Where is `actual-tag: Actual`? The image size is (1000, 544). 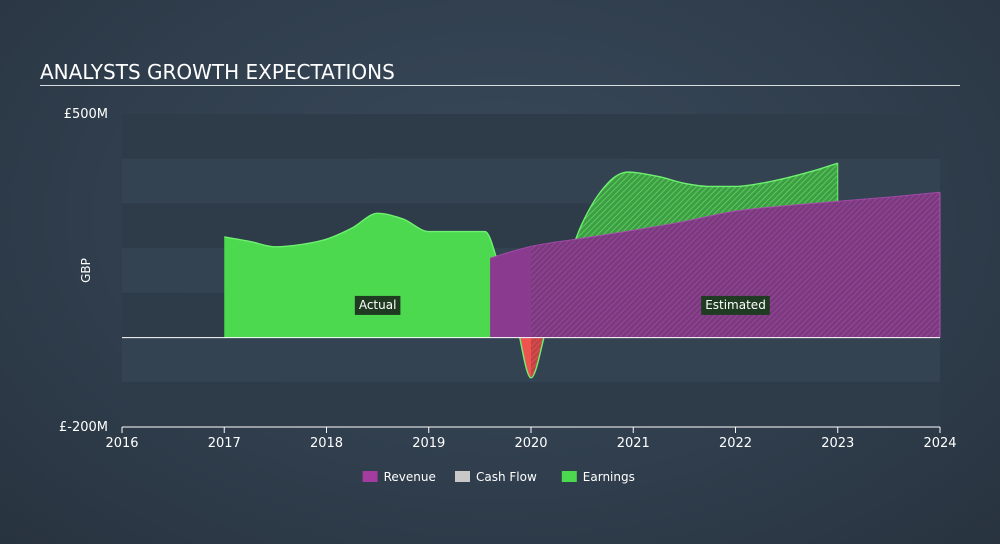
actual-tag: Actual is located at coordinates (377, 305).